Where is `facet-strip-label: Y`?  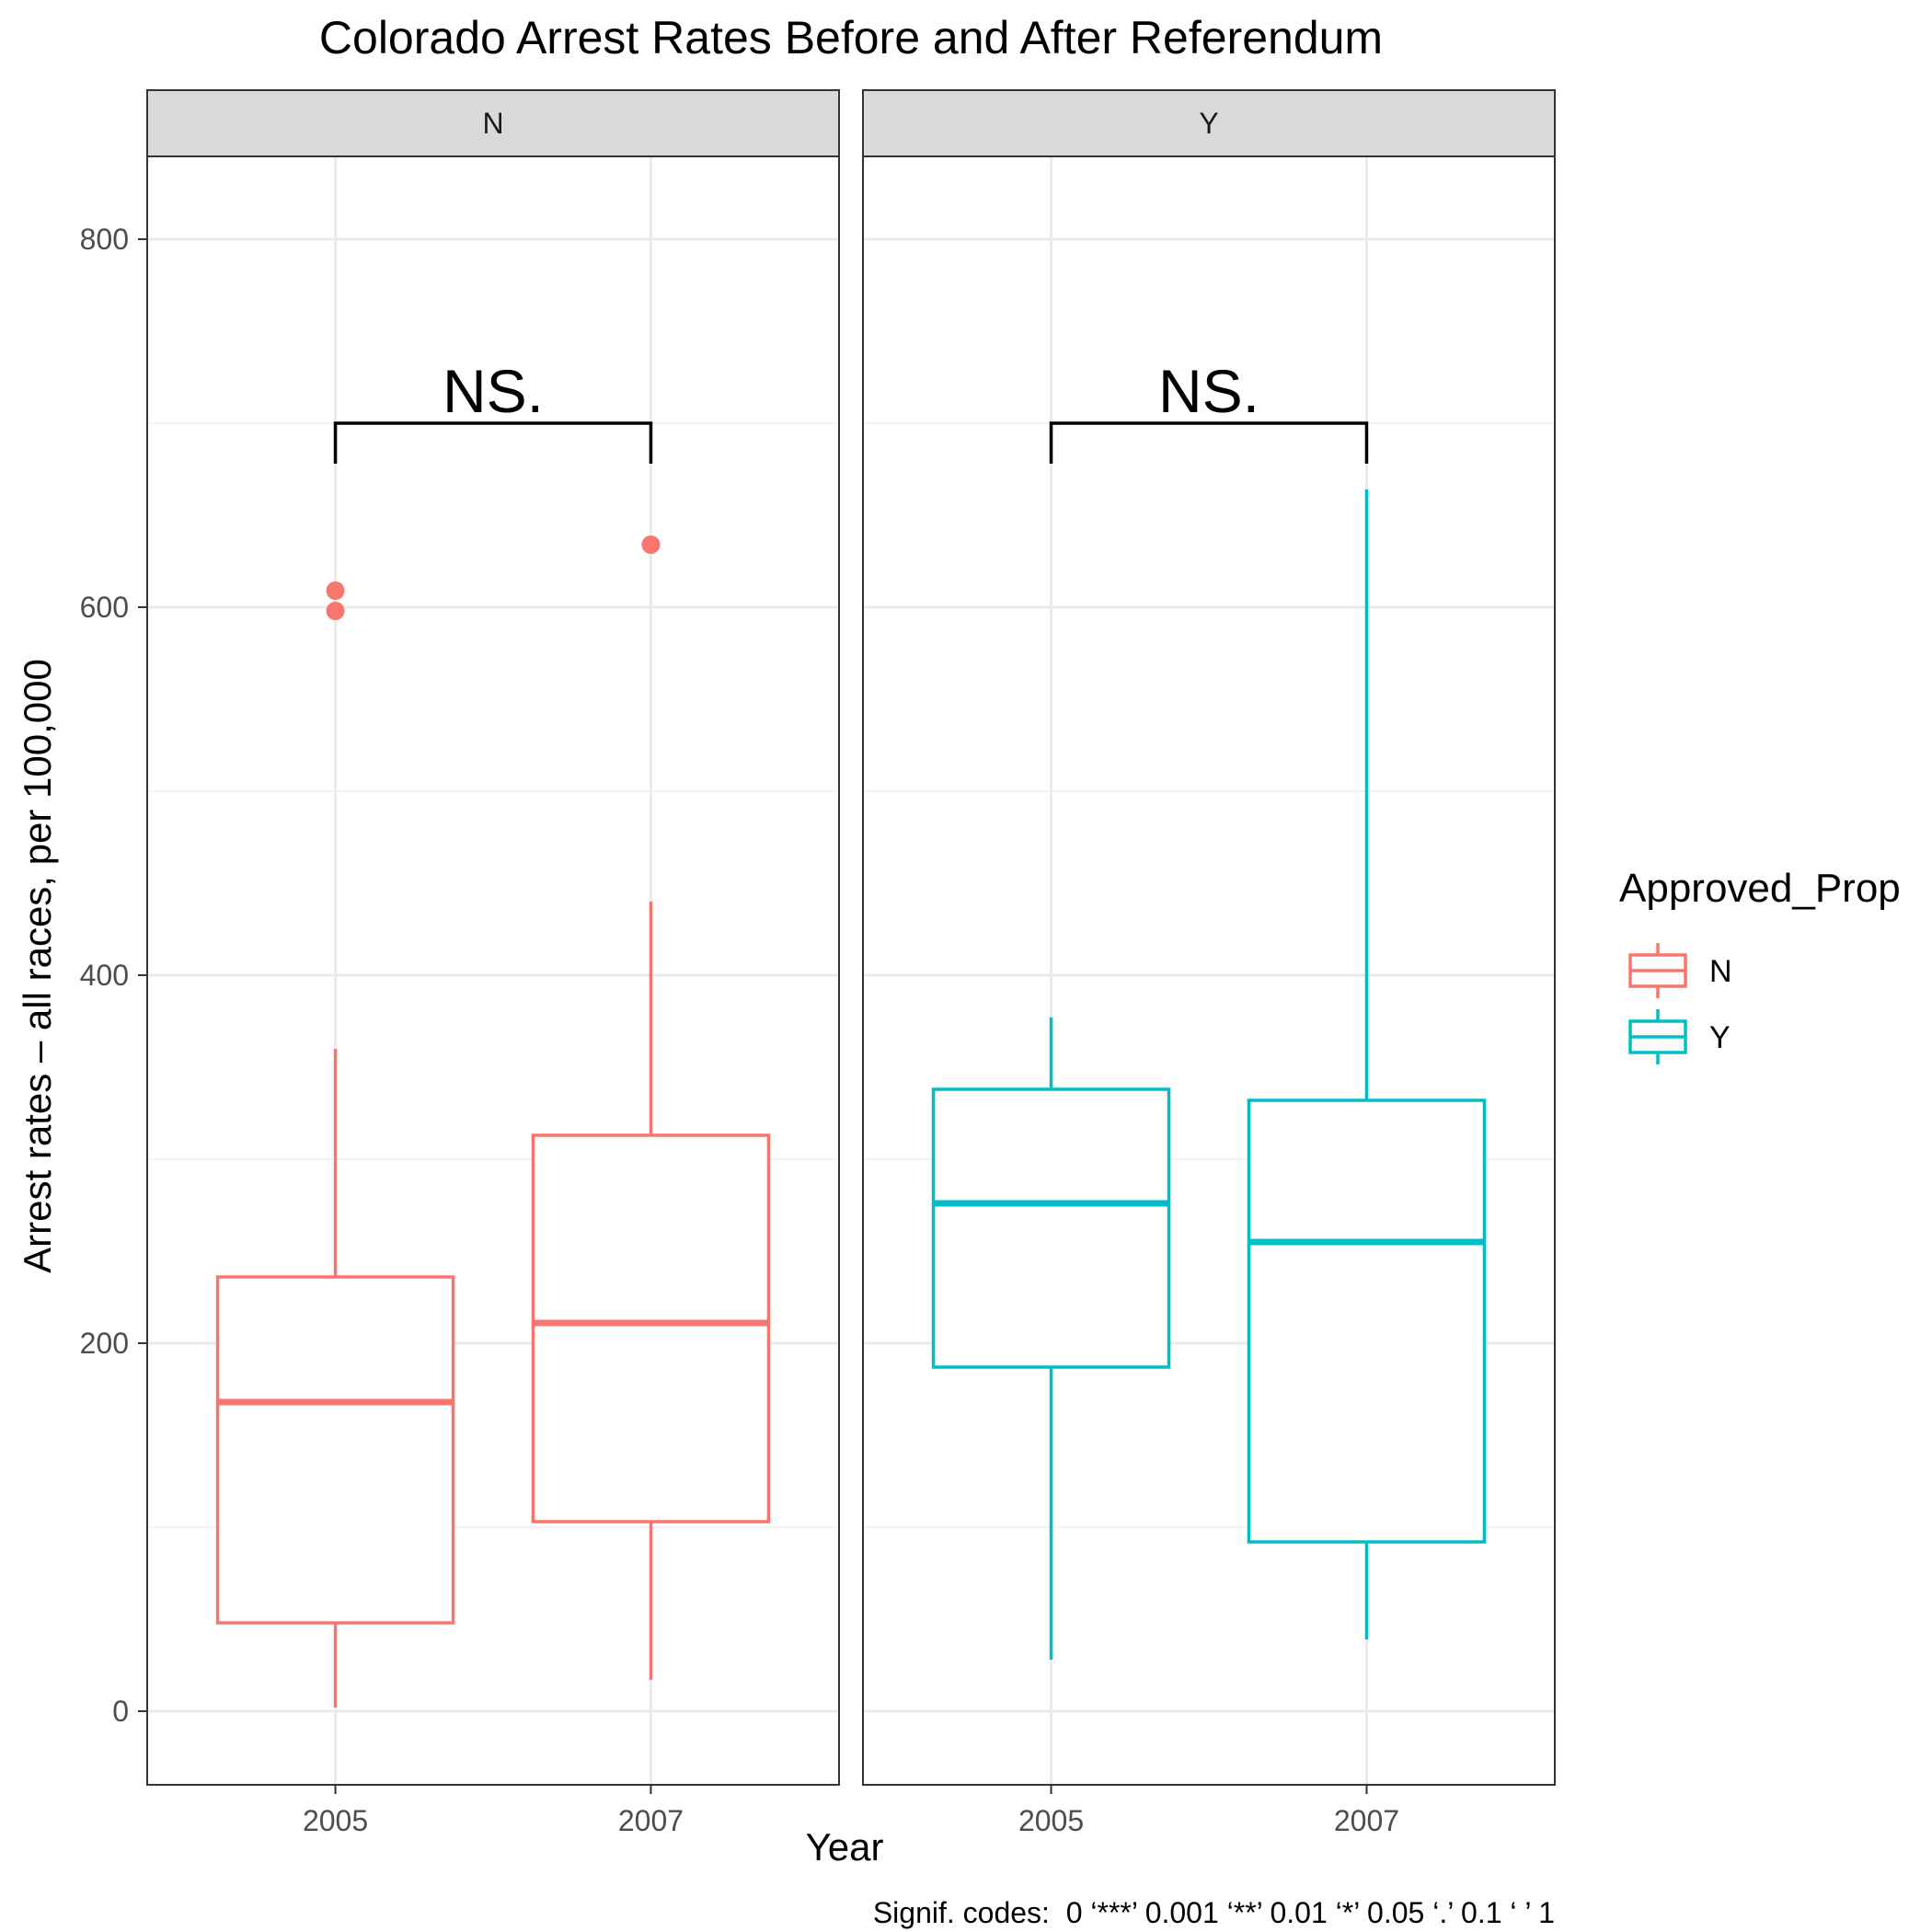 facet-strip-label: Y is located at coordinates (1208, 123).